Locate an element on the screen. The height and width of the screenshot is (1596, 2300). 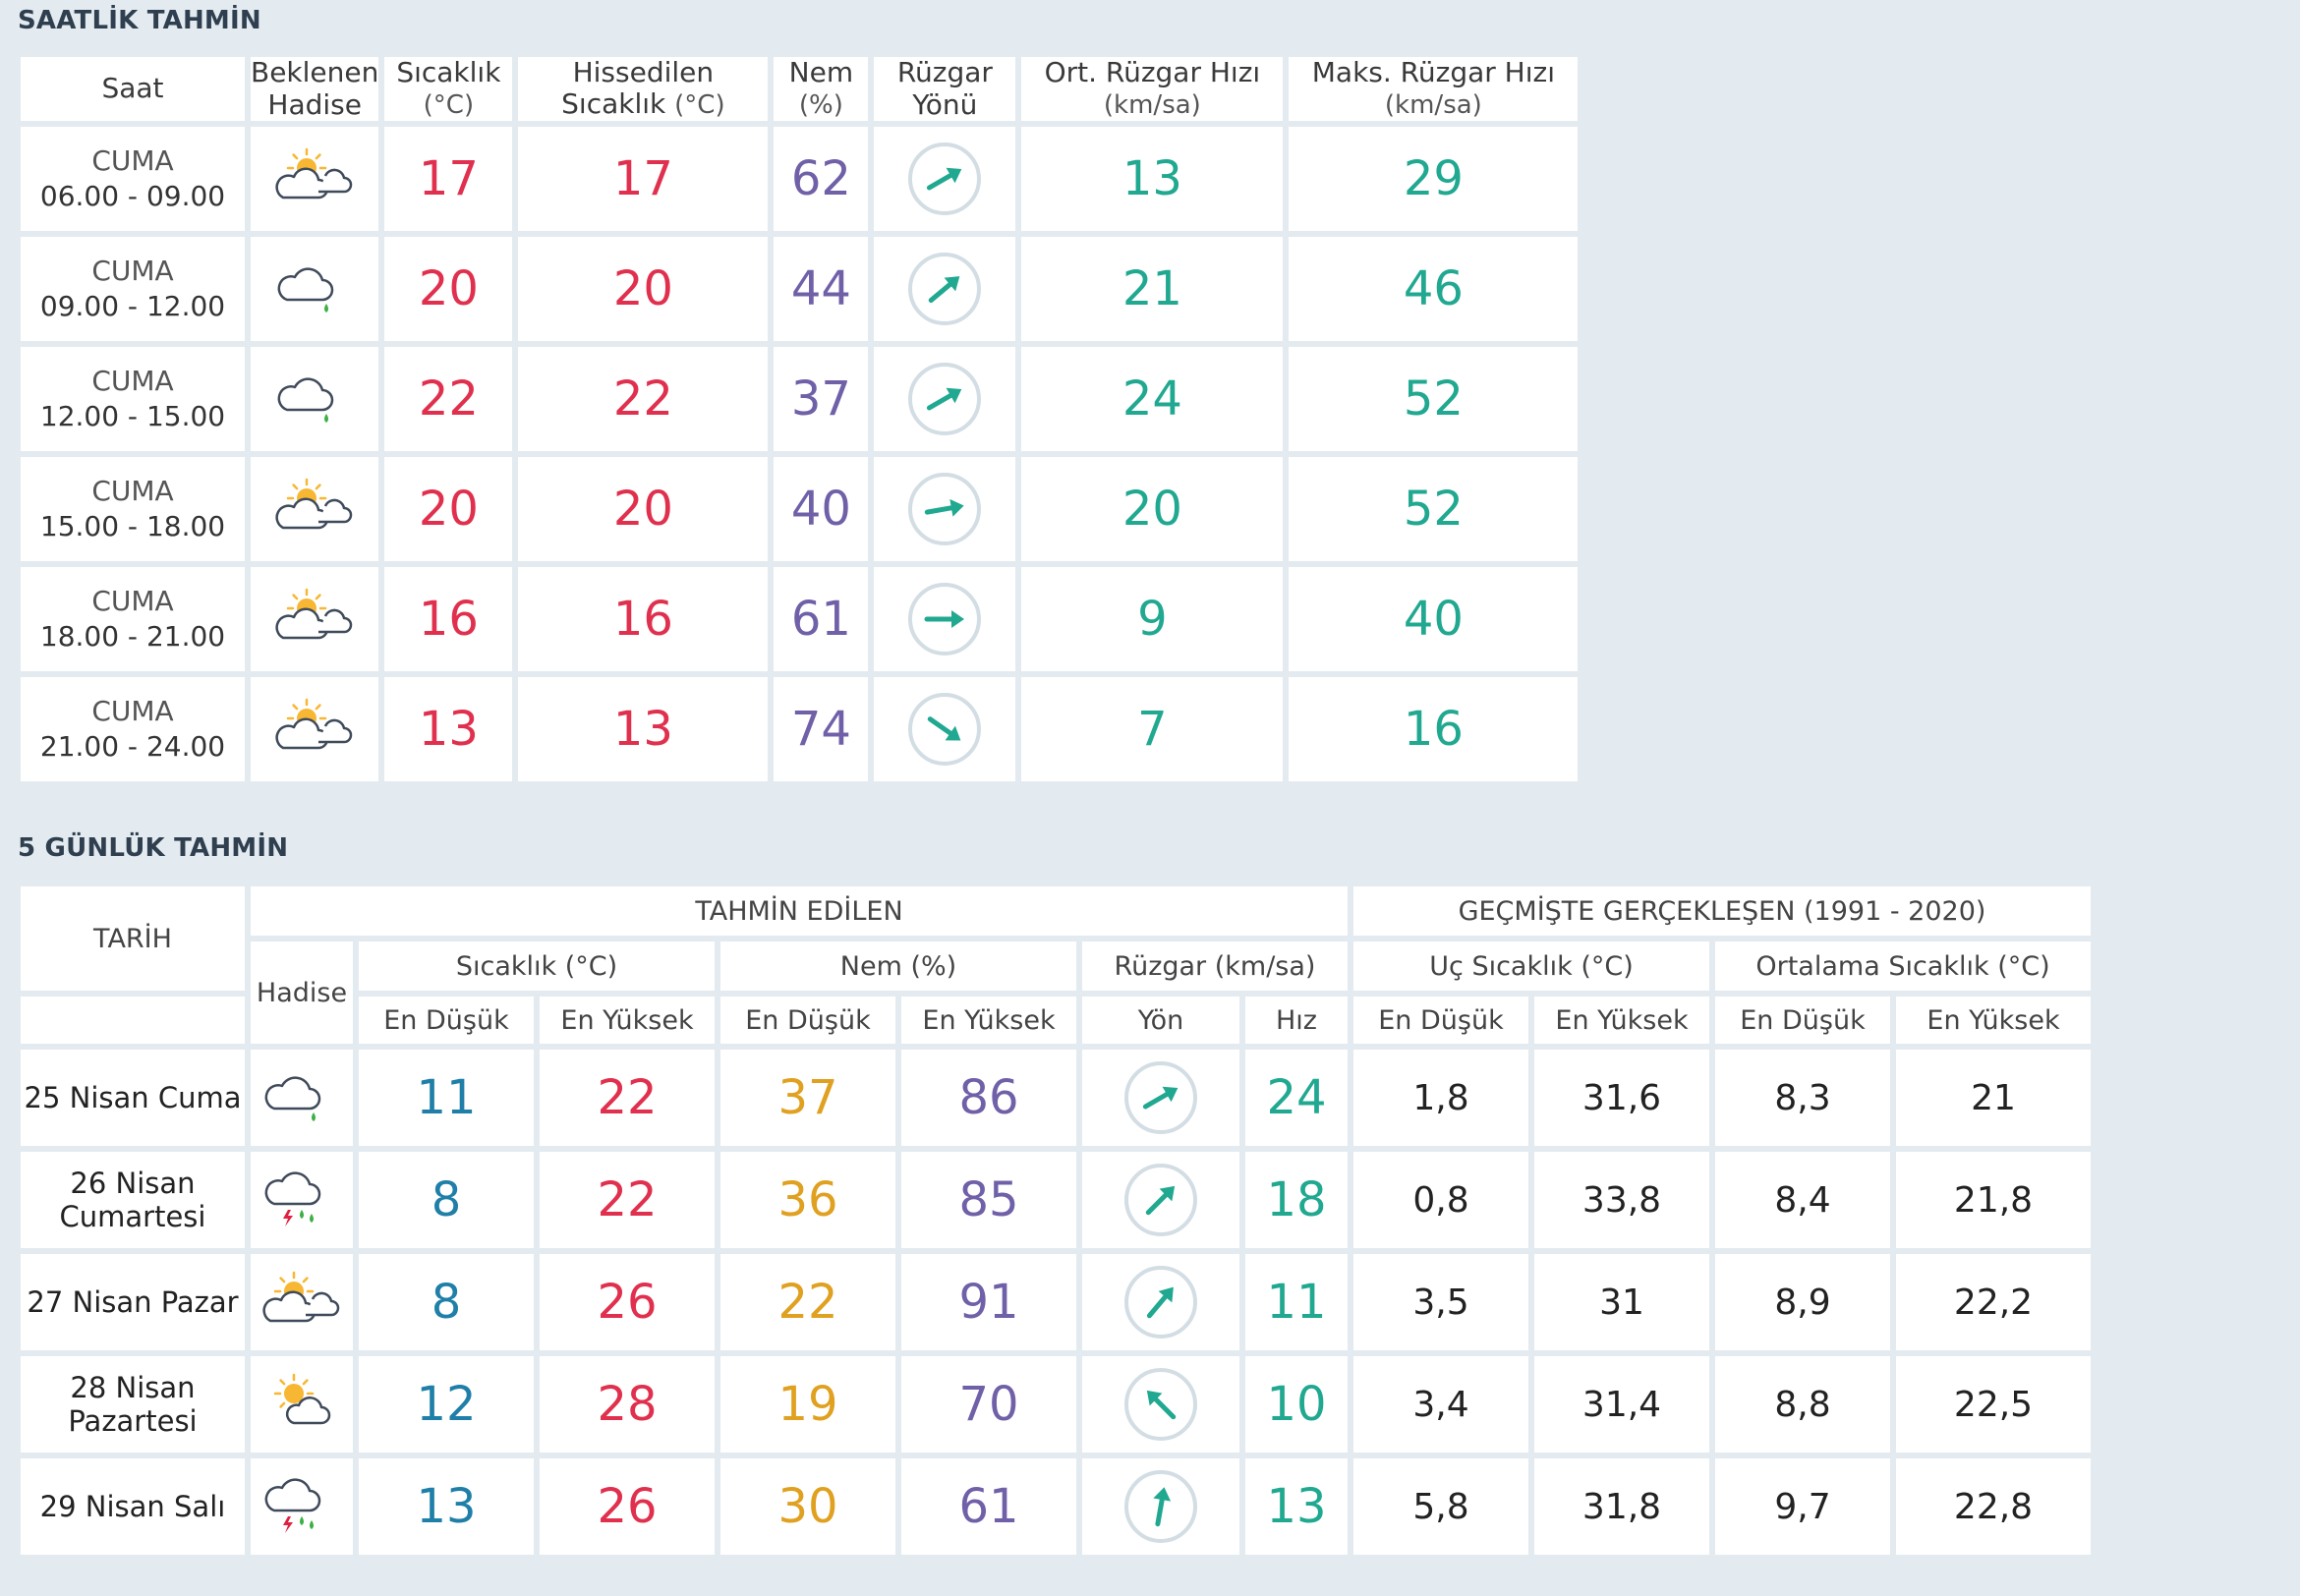
extreme-max-value: 31 is located at coordinates (1621, 1302).